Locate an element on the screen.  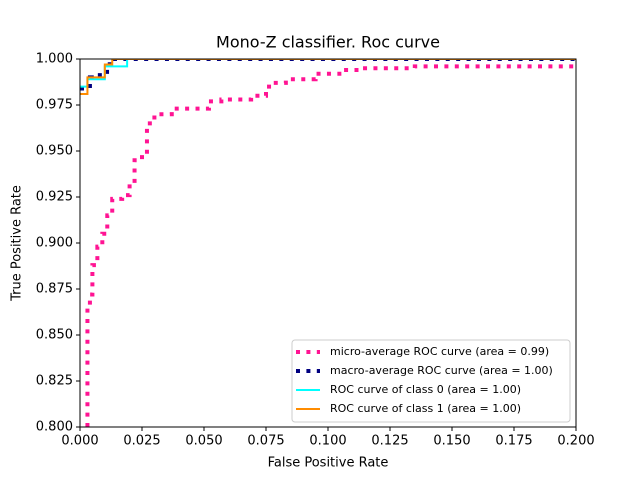
x-tick-label: 0.175 is located at coordinates (513, 441).